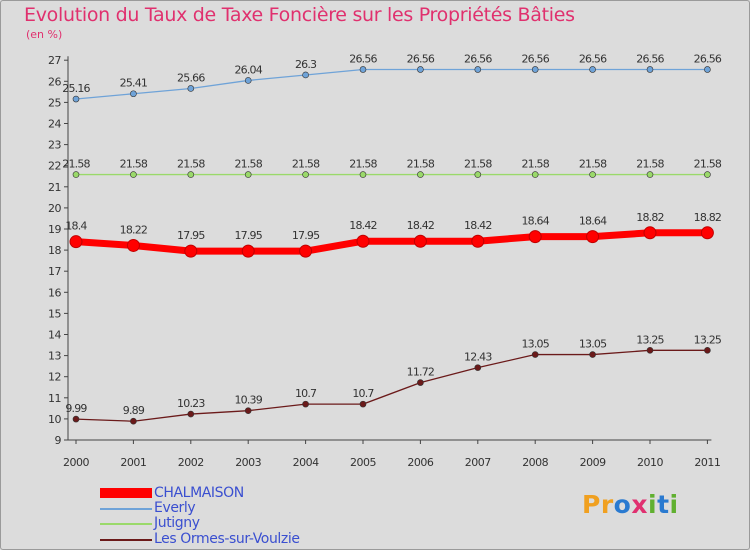 This screenshot has width=750, height=550. I want to click on x-tick-label: 2004, so click(306, 462).